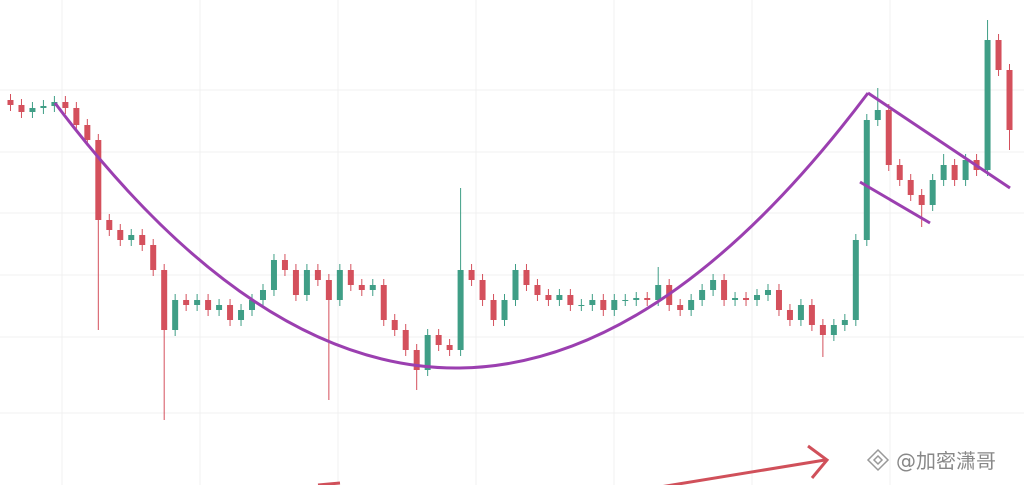 The height and width of the screenshot is (485, 1024). Describe the element at coordinates (573, 464) in the screenshot. I see `trend-arrow` at that location.